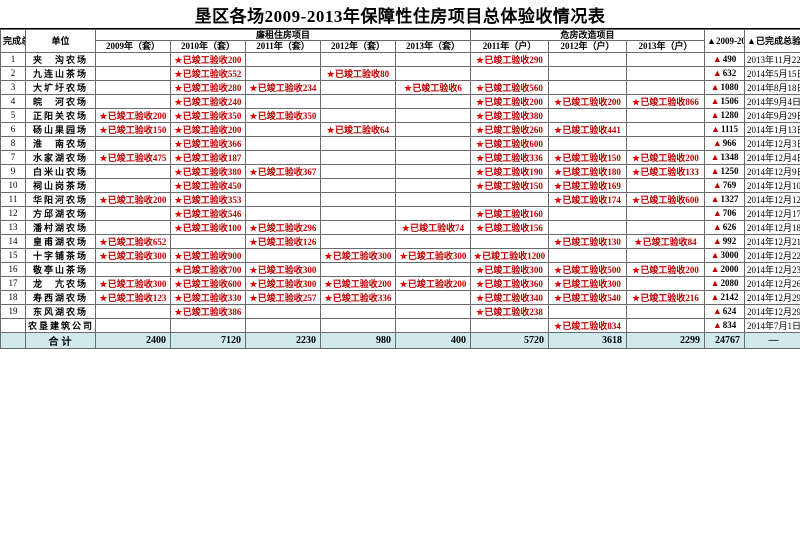  What do you see at coordinates (510, 157) in the screenshot?
I see `cell-danger-2011年（户）: ★已竣工验收336` at bounding box center [510, 157].